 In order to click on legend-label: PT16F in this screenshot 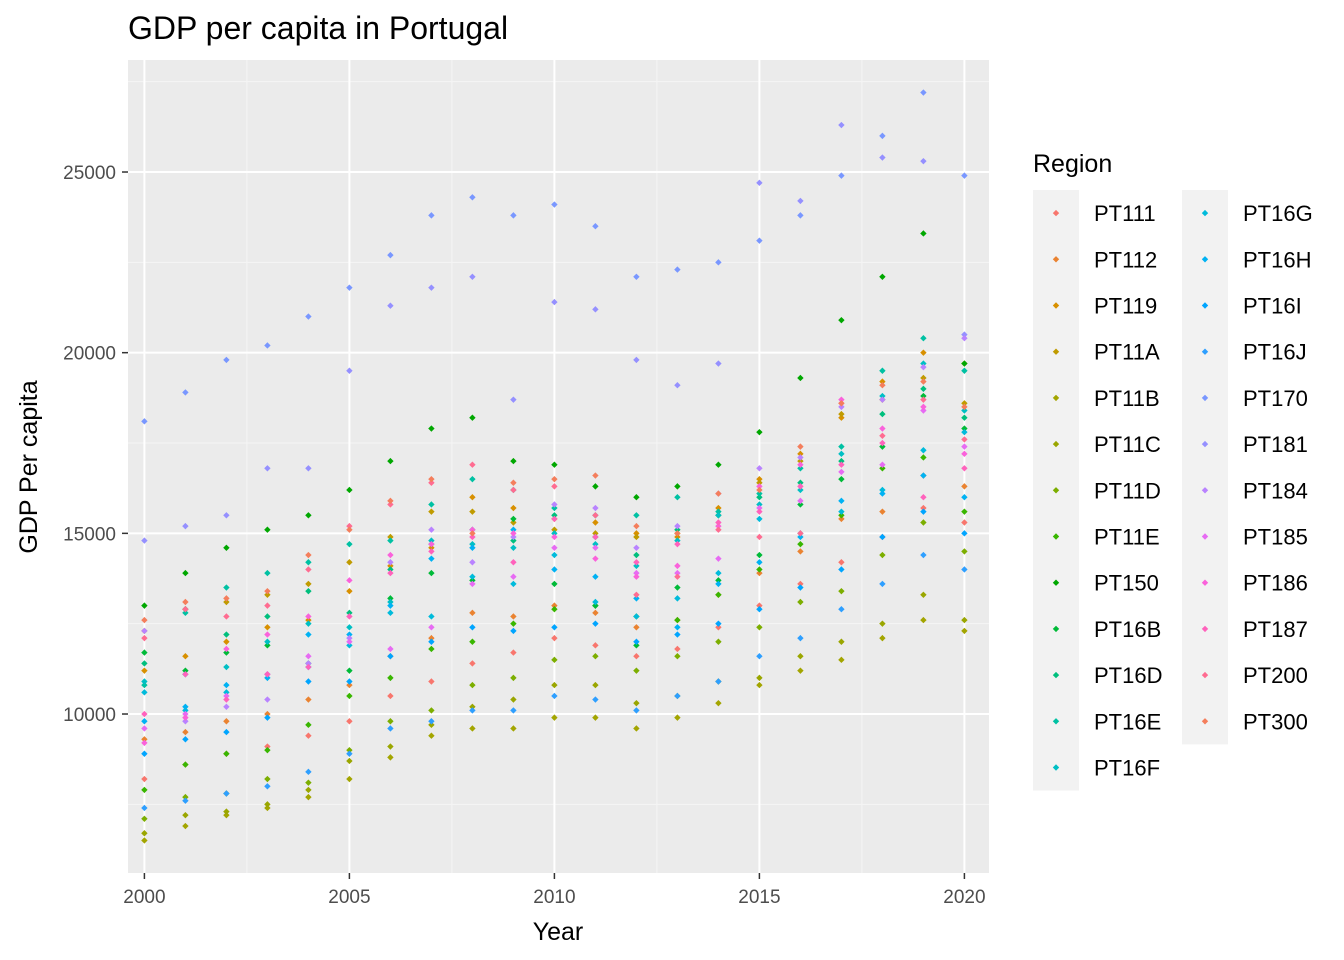, I will do `click(1127, 768)`.